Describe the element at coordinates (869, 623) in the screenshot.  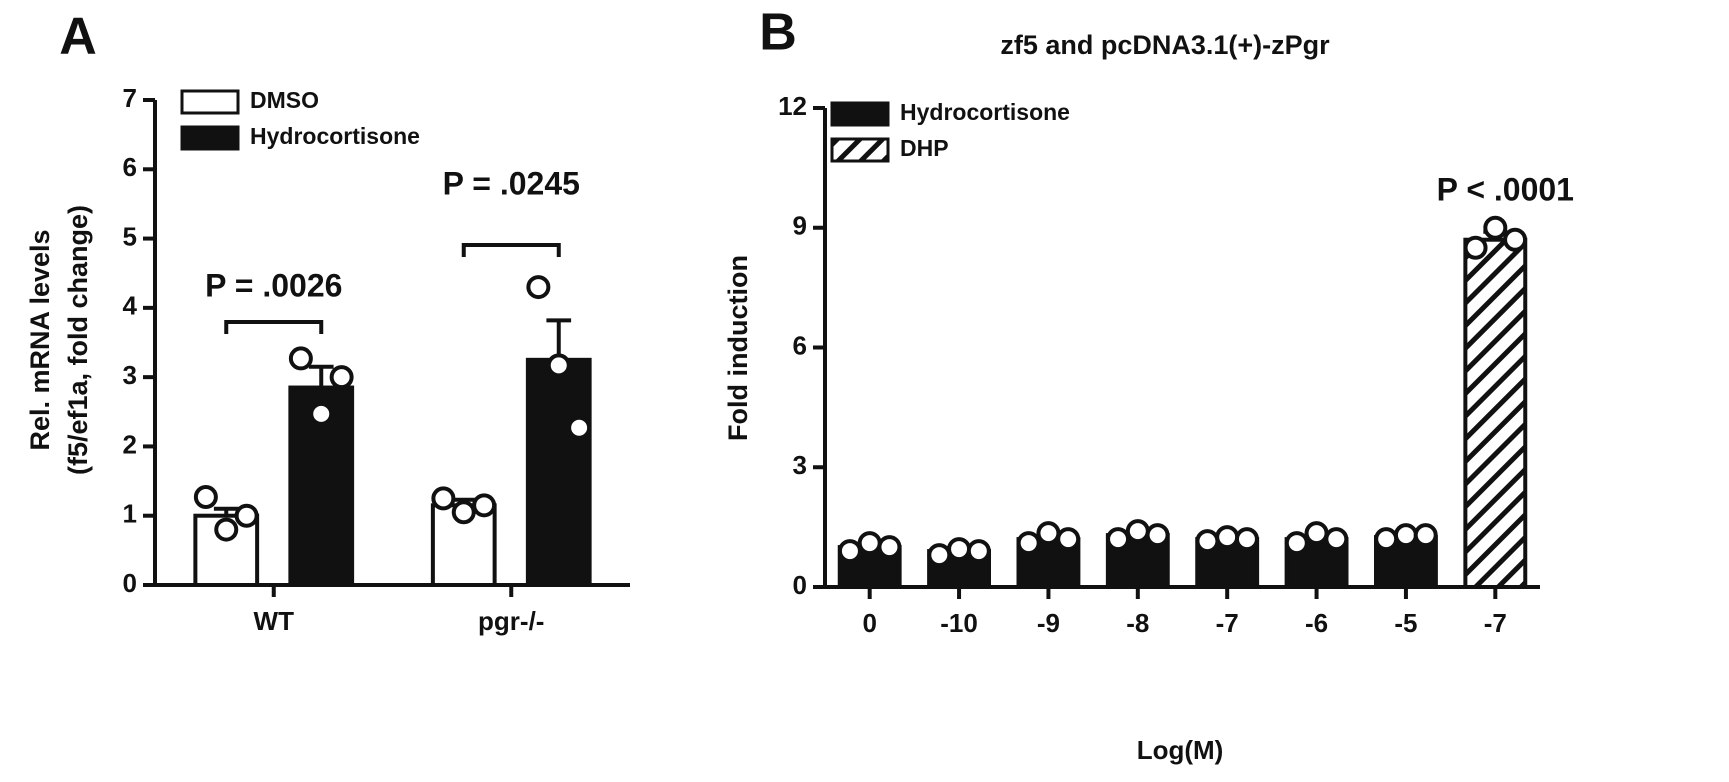
I see `x-tick-label: 0` at that location.